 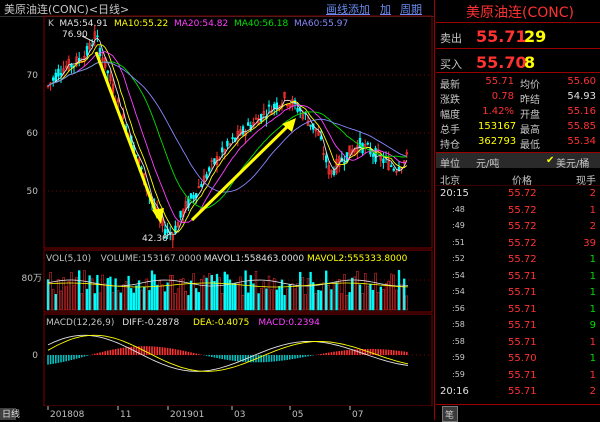 What do you see at coordinates (535, 36) in the screenshot?
I see `sell-qty: 29` at bounding box center [535, 36].